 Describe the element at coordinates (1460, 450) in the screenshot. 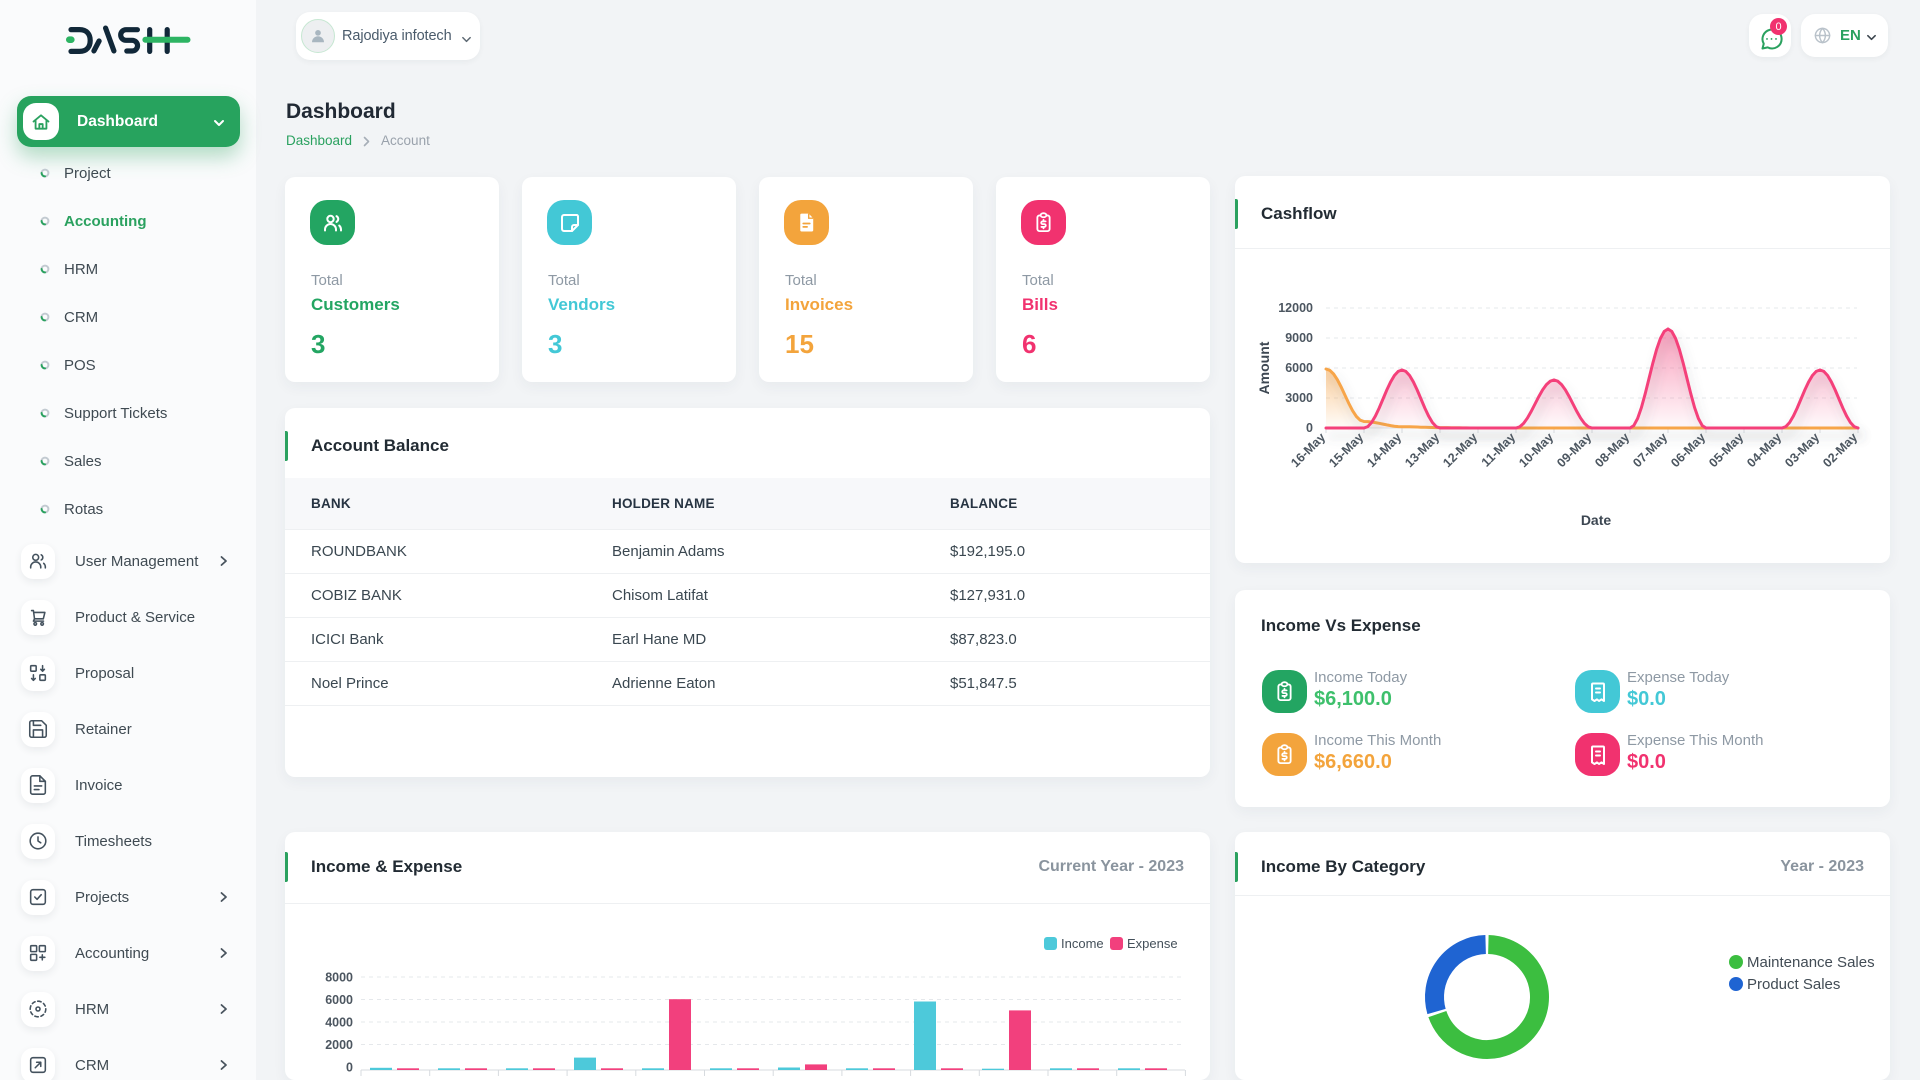

I see `svg-text: 12-May` at that location.